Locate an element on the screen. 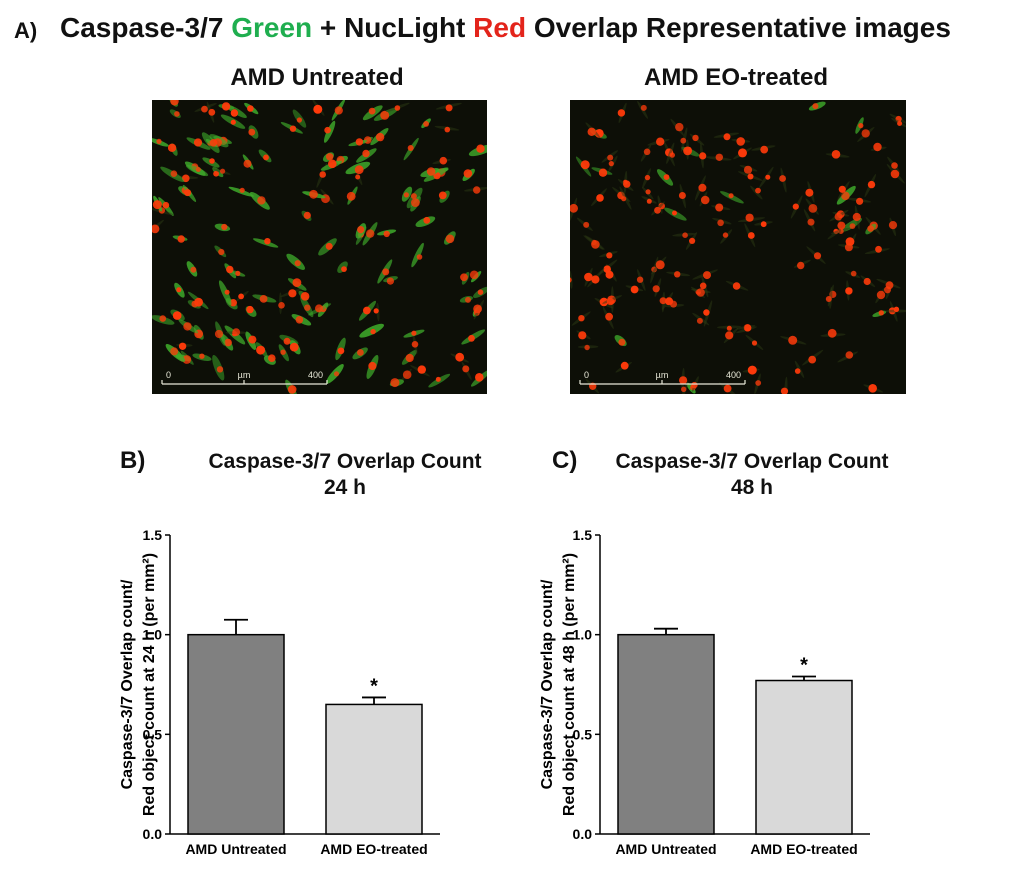  panel-a-label: A) is located at coordinates (26, 30).